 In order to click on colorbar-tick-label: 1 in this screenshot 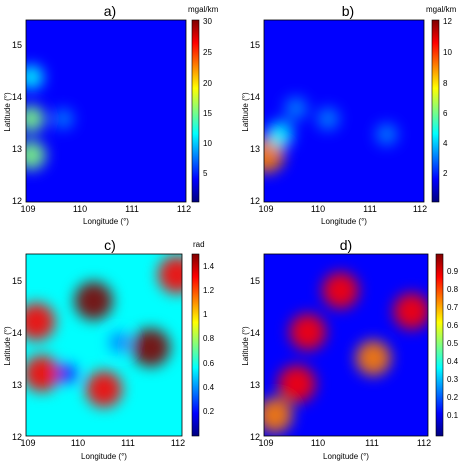, I will do `click(205, 314)`.